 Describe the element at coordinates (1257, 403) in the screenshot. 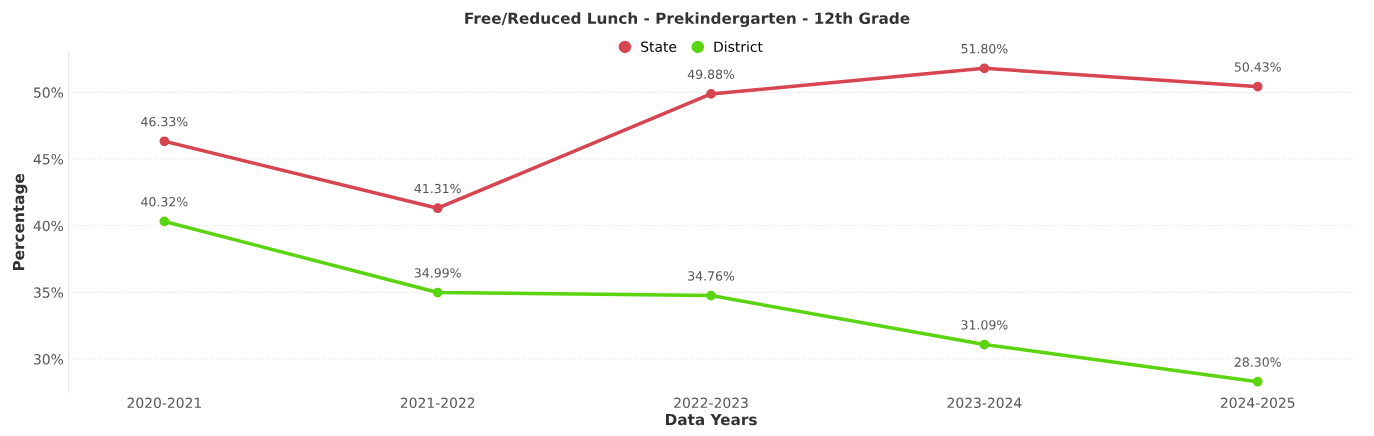

I see `x-tick-label: 2024-2025` at that location.